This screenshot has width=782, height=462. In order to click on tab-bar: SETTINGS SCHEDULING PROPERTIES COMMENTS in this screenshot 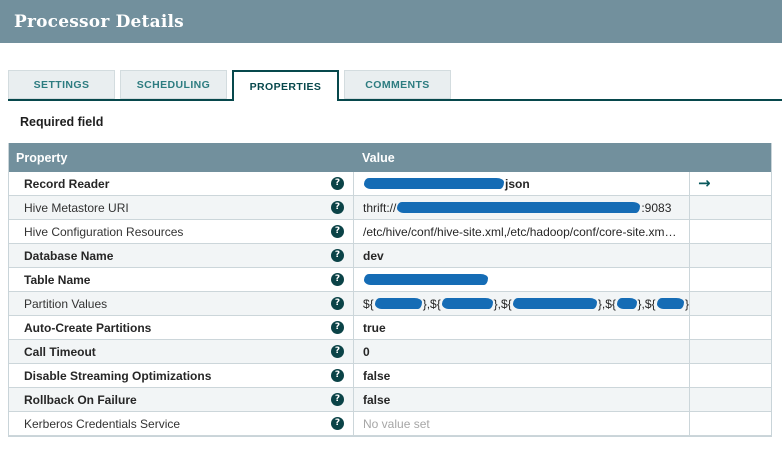, I will do `click(395, 85)`.